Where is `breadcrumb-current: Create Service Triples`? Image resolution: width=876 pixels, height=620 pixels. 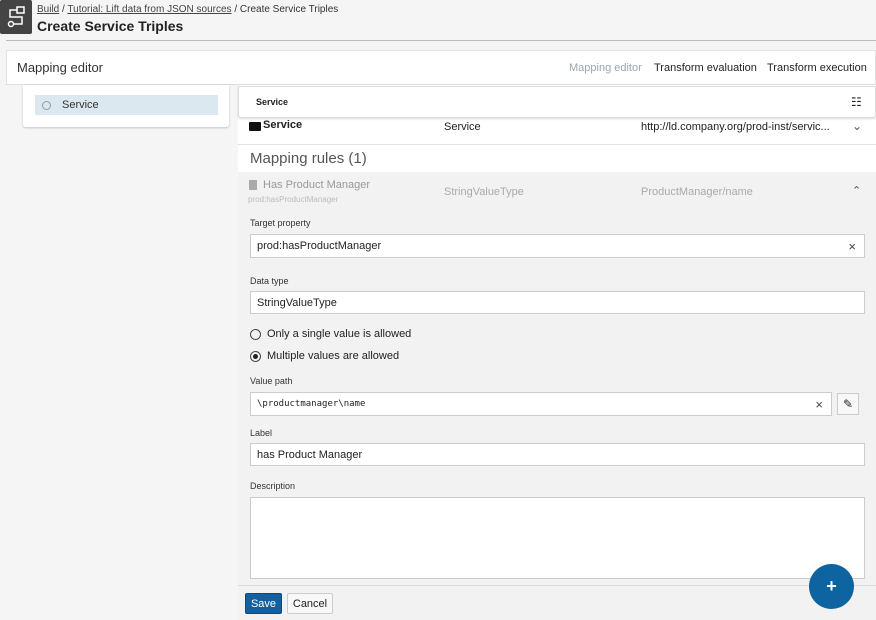 breadcrumb-current: Create Service Triples is located at coordinates (289, 9).